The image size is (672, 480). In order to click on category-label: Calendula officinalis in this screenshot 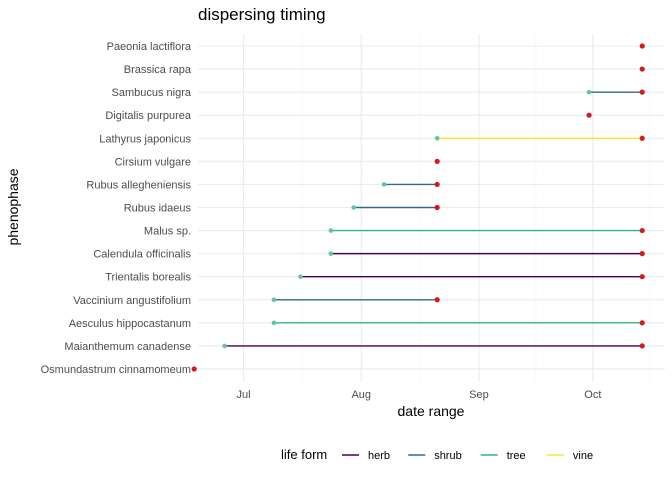, I will do `click(142, 255)`.